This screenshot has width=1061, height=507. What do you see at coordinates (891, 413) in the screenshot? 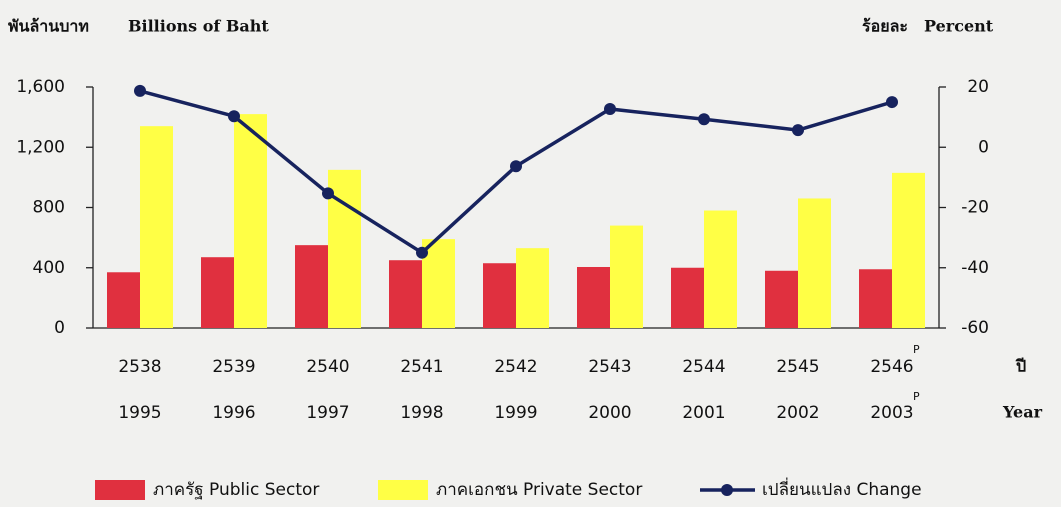
I see `x-tick-label: 2003` at bounding box center [891, 413].